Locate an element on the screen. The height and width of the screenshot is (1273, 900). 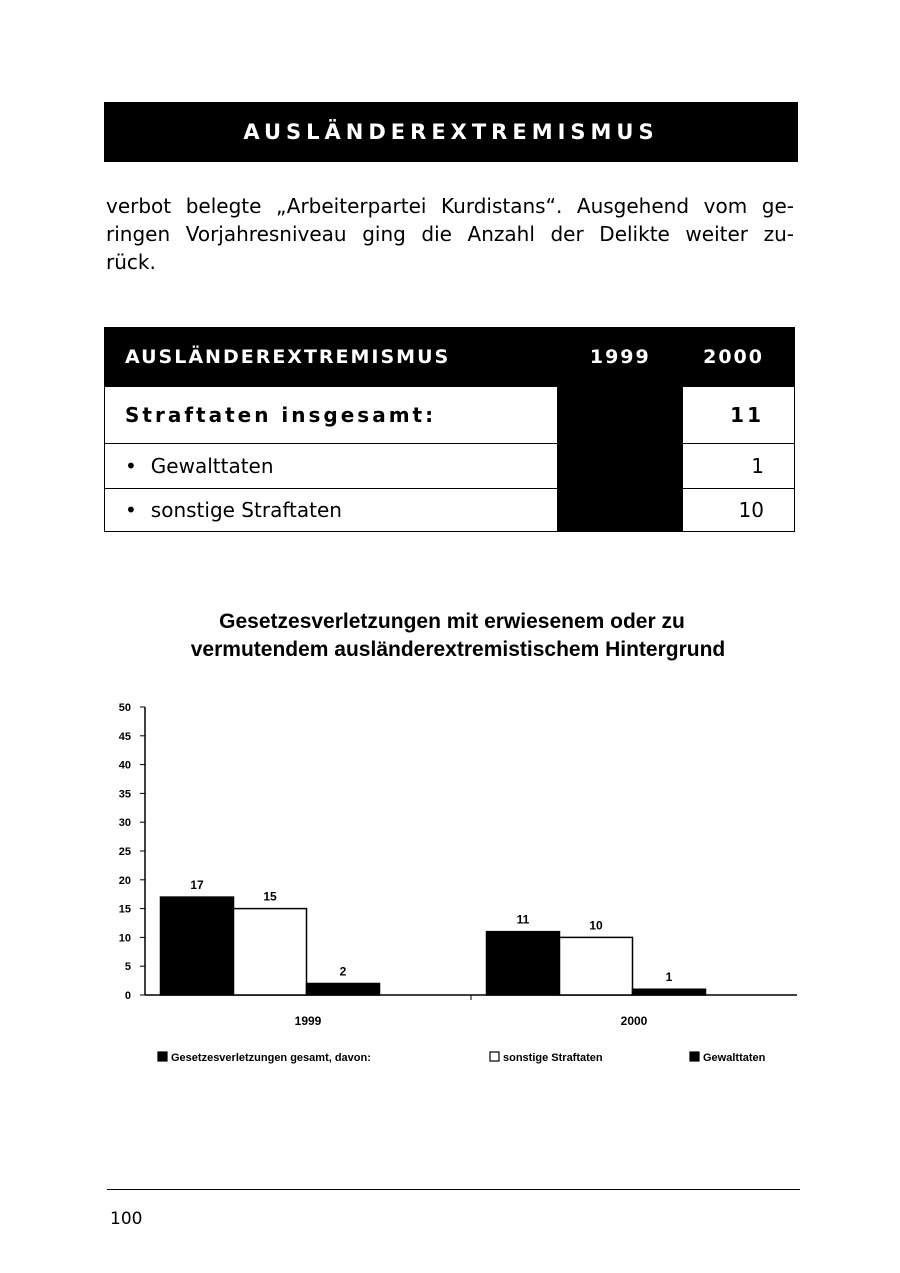
y-tick-label: 50 is located at coordinates (125, 708).